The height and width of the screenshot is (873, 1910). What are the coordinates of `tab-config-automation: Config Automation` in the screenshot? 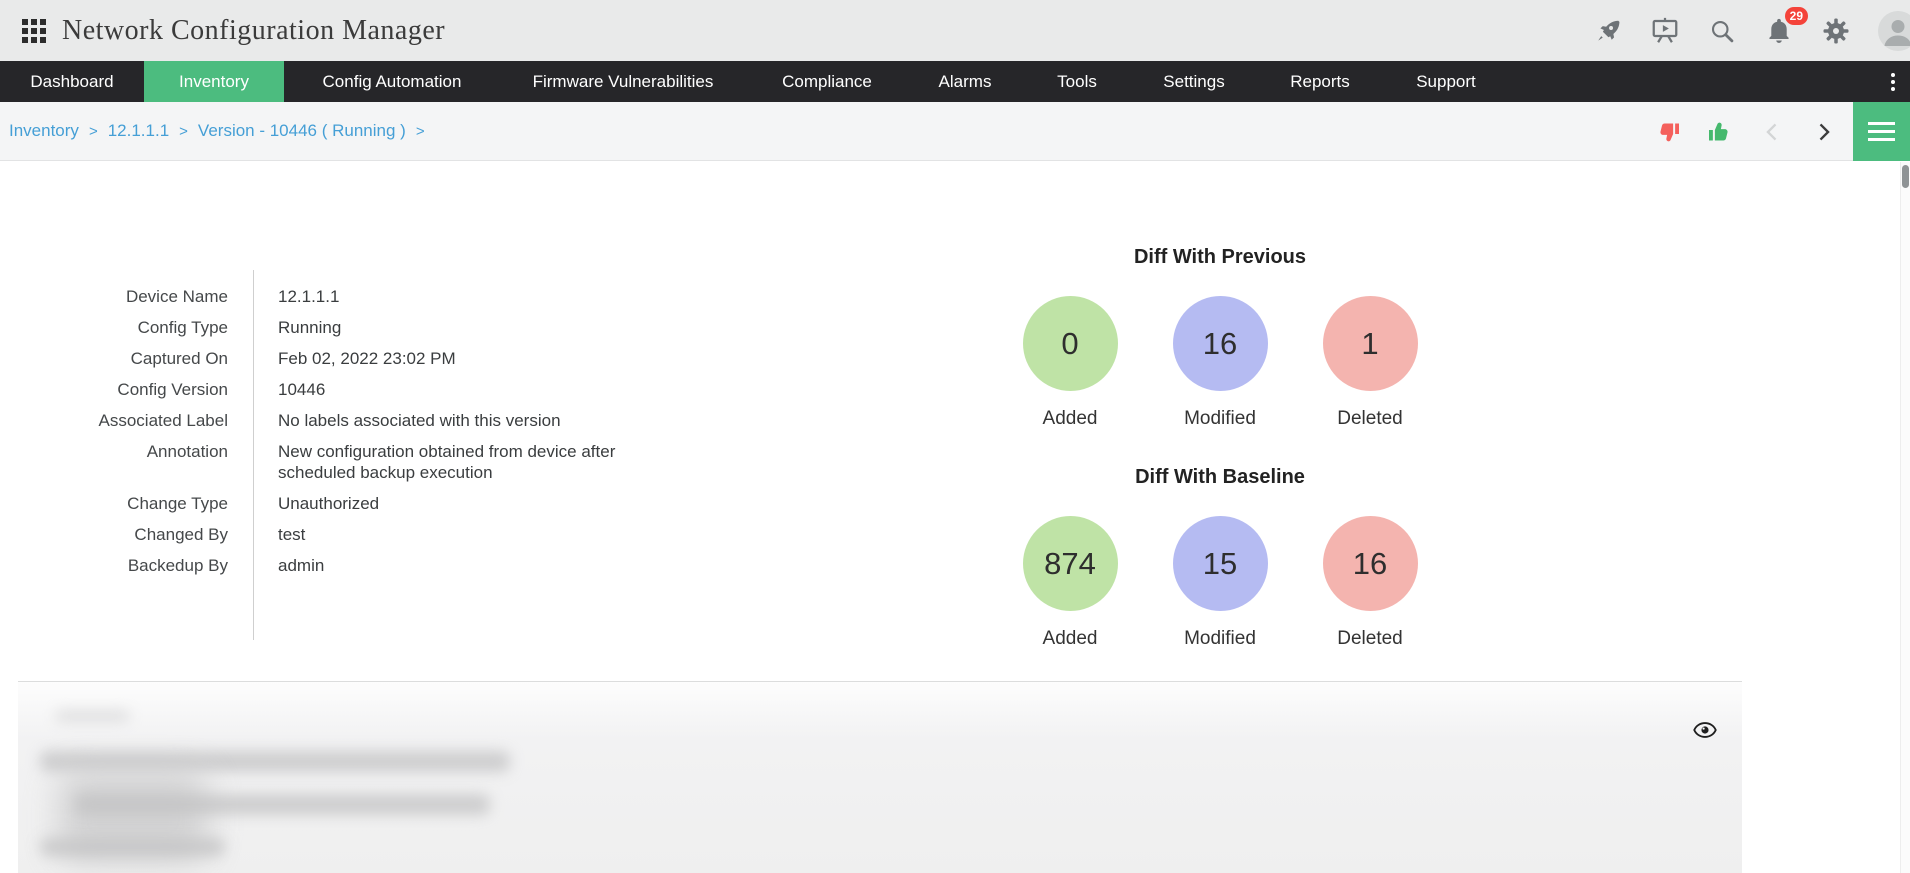 It's located at (392, 81).